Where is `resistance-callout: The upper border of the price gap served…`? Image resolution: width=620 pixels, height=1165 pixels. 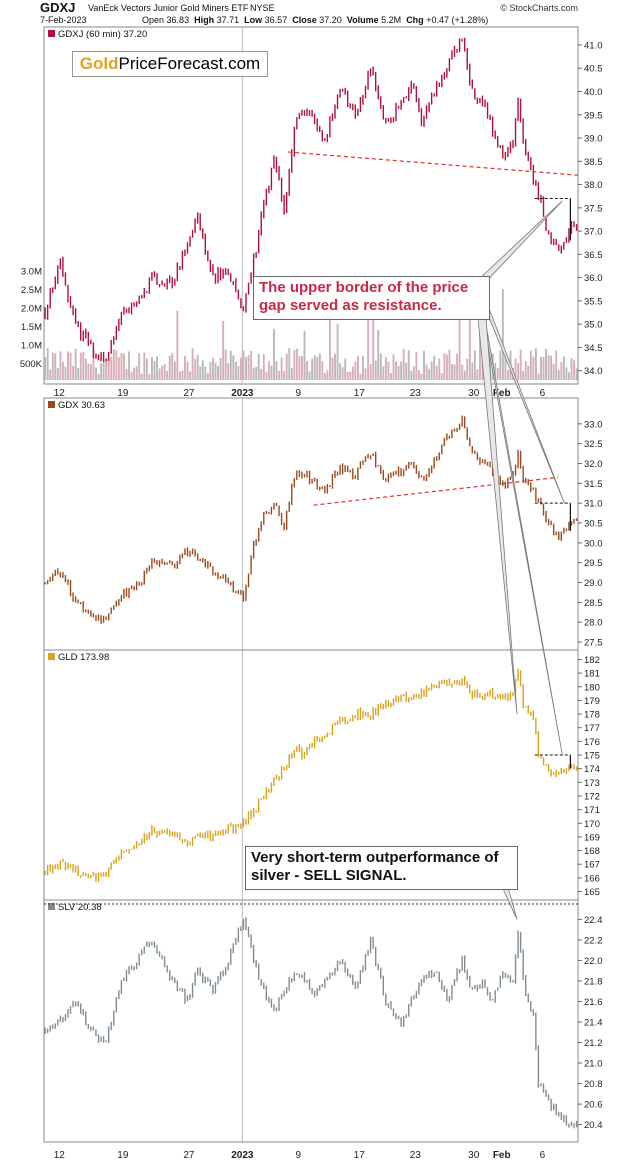
resistance-callout: The upper border of the price gap served… is located at coordinates (371, 298).